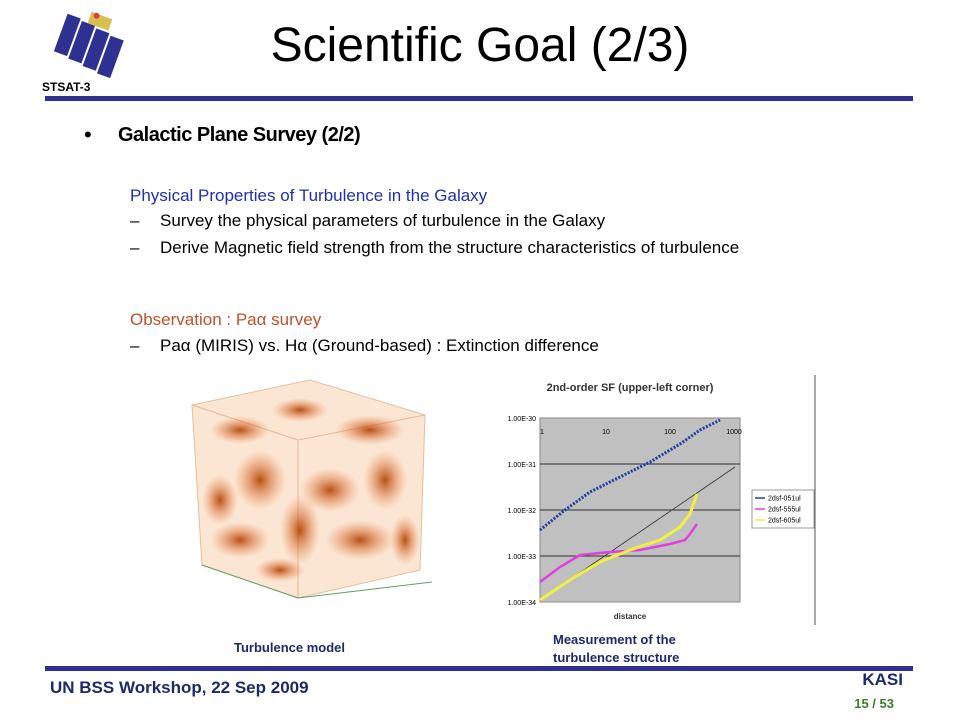  What do you see at coordinates (616, 648) in the screenshot?
I see `figure-caption: Measurement of the turbulence structure` at bounding box center [616, 648].